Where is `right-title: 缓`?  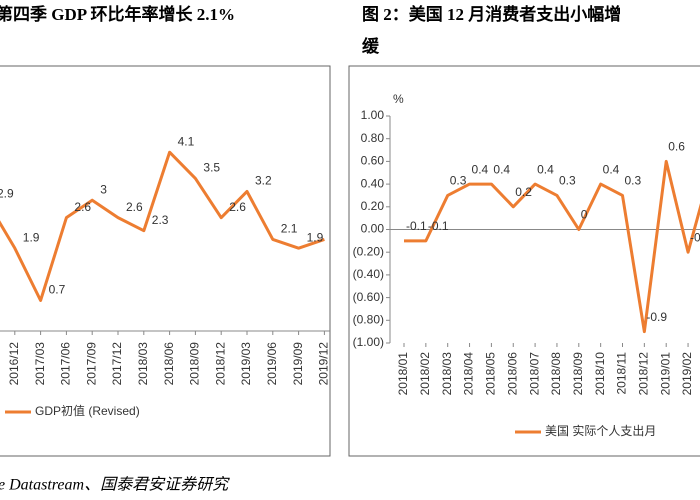
right-title: 缓 is located at coordinates (371, 46).